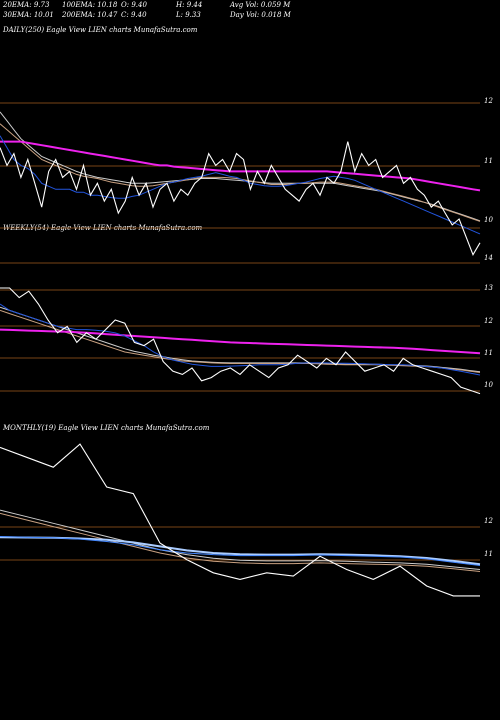  I want to click on tick-label: 13, so click(488, 288).